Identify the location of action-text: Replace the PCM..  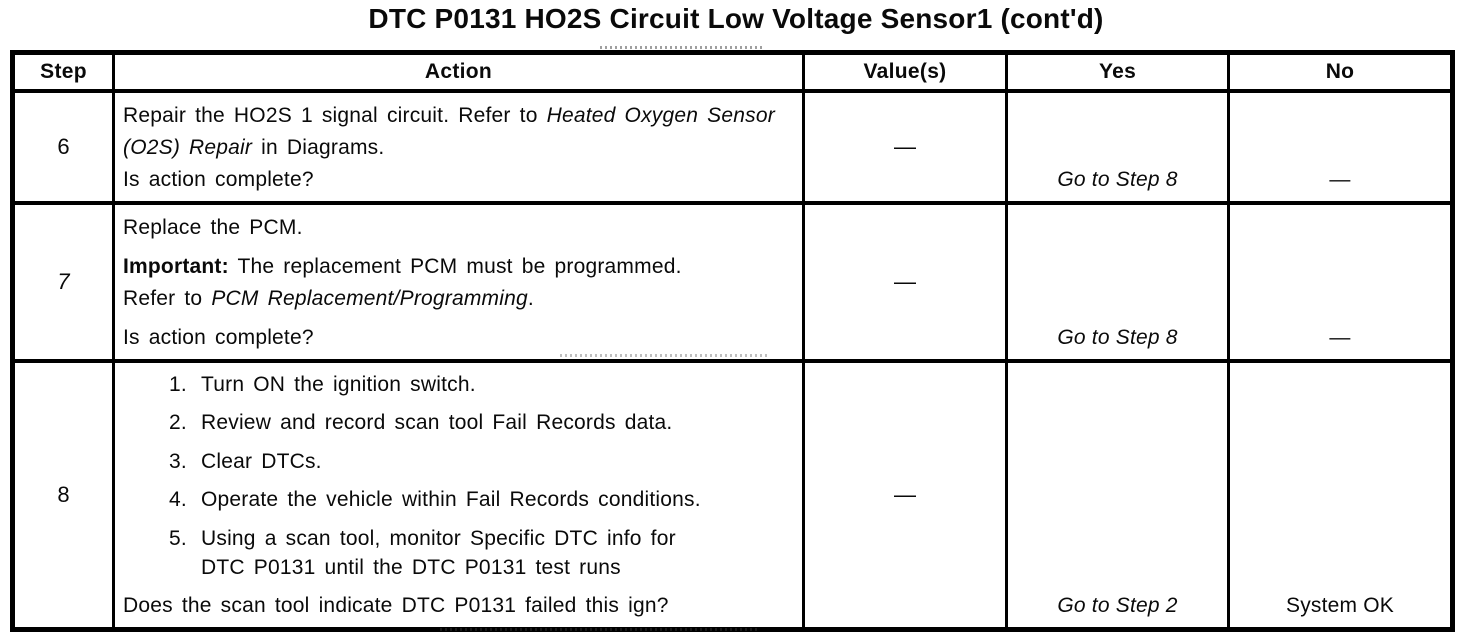
(213, 227).